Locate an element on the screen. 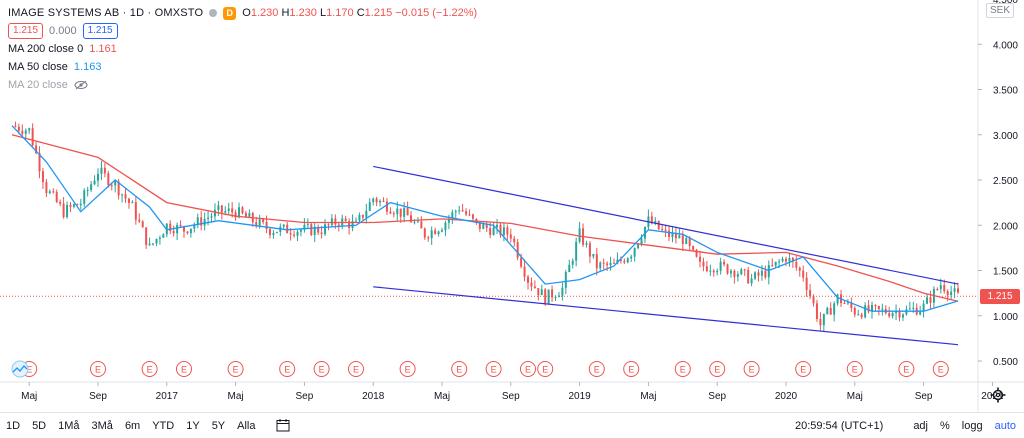 Image resolution: width=1024 pixels, height=438 pixels. ma20-label: MA 20 close is located at coordinates (38, 85).